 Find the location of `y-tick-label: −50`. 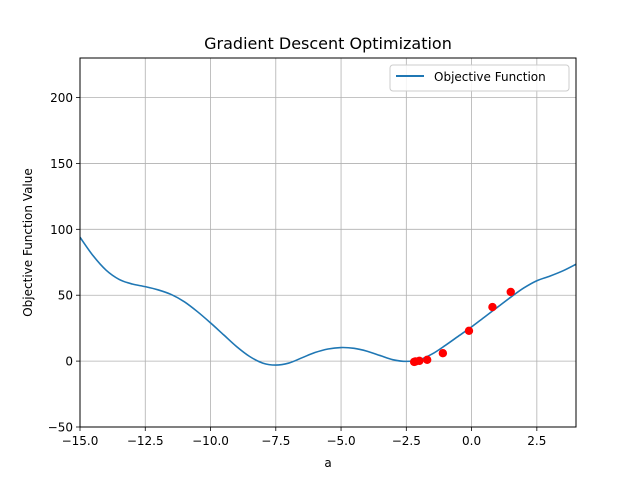

y-tick-label: −50 is located at coordinates (60, 428).